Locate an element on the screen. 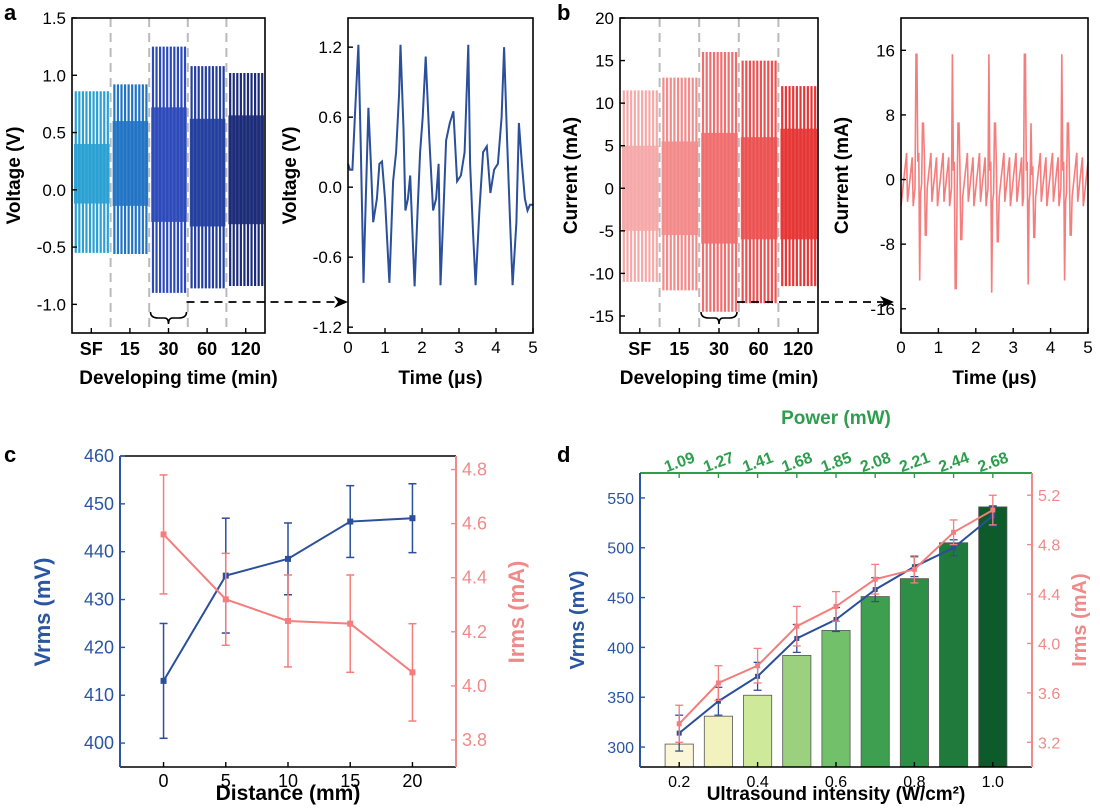  a-left-category-label: SF is located at coordinates (91, 349).